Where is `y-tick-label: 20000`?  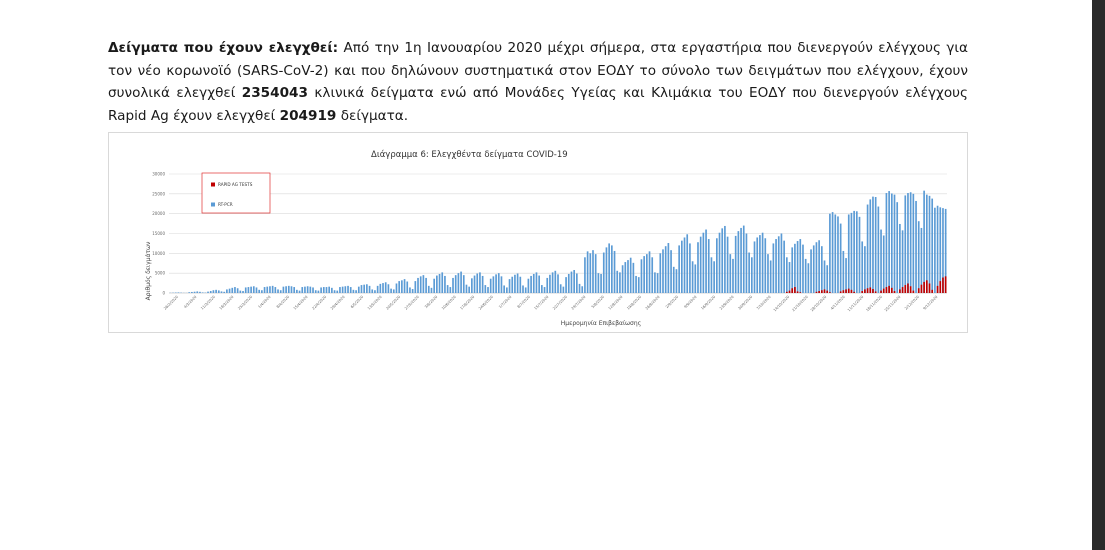 y-tick-label: 20000 is located at coordinates (158, 213).